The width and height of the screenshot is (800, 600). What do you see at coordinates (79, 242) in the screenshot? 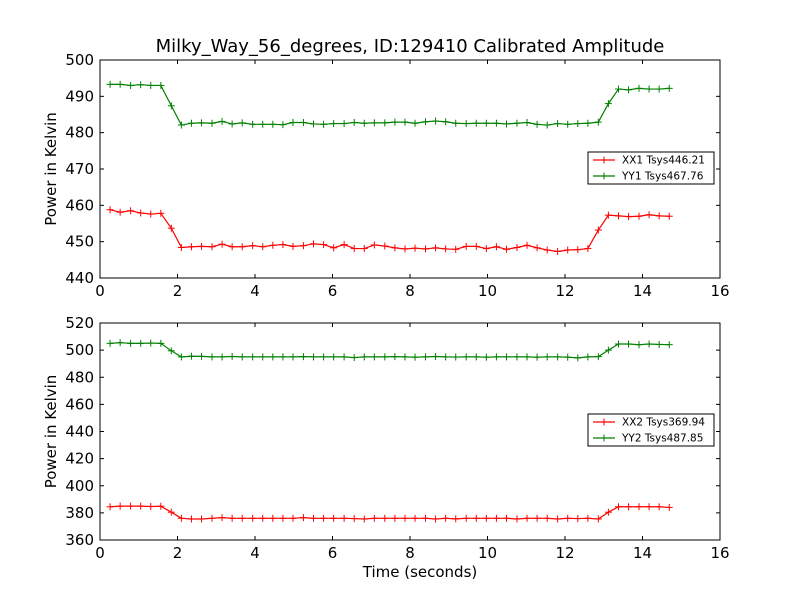
I see `y-tick-label: 450` at bounding box center [79, 242].